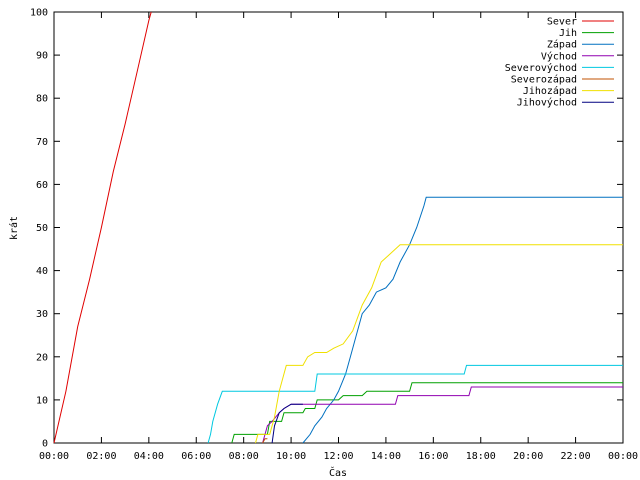 This screenshot has height=480, width=640. I want to click on series-line-severozápad, so click(265, 441).